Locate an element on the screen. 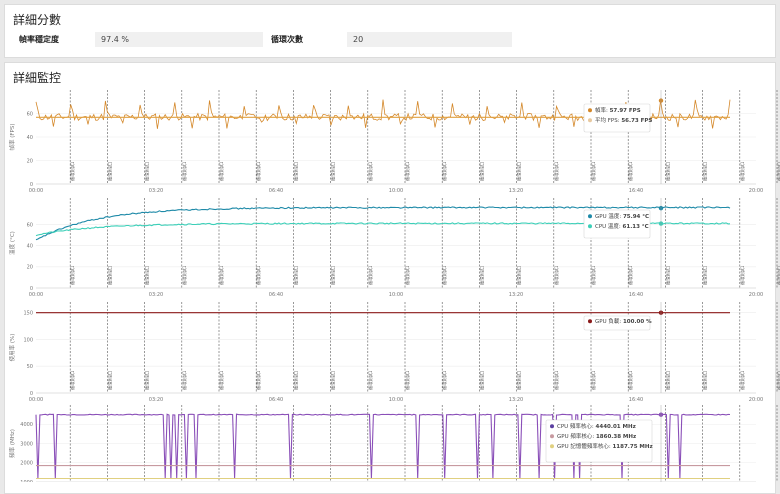 This screenshot has width=780, height=494. frame-stability-label: 幀率穩定度 is located at coordinates (39, 39).